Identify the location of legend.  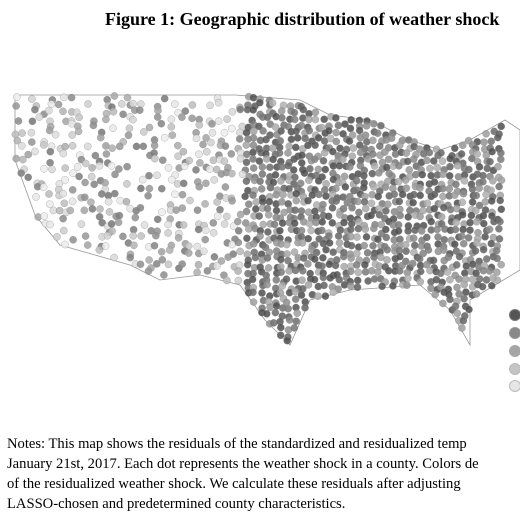
(514, 350).